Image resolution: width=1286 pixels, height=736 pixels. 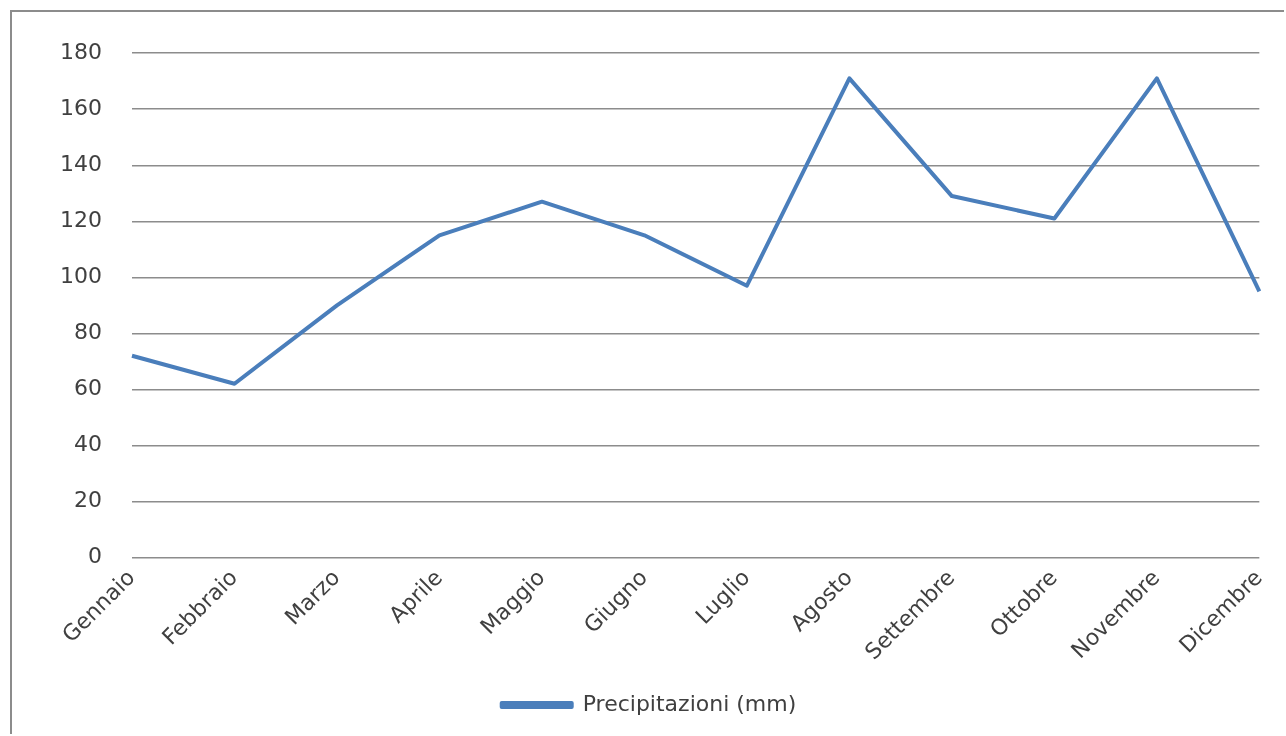 What do you see at coordinates (80, 107) in the screenshot?
I see `y-tick-label: 160` at bounding box center [80, 107].